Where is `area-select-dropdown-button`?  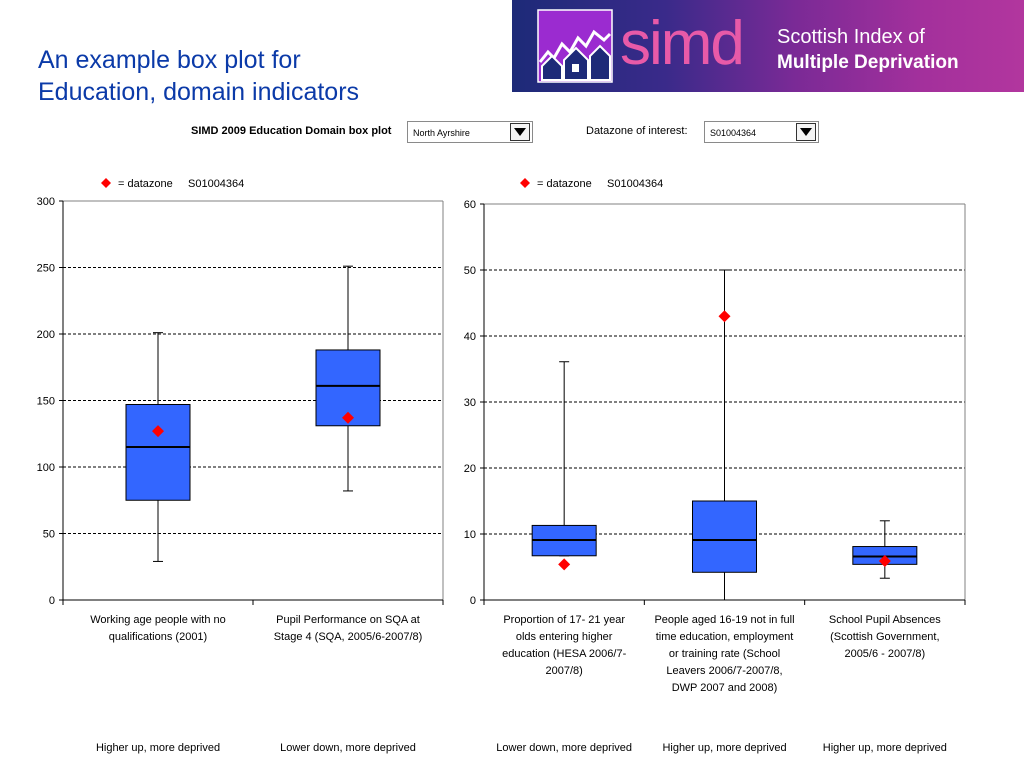
area-select-dropdown-button is located at coordinates (520, 132).